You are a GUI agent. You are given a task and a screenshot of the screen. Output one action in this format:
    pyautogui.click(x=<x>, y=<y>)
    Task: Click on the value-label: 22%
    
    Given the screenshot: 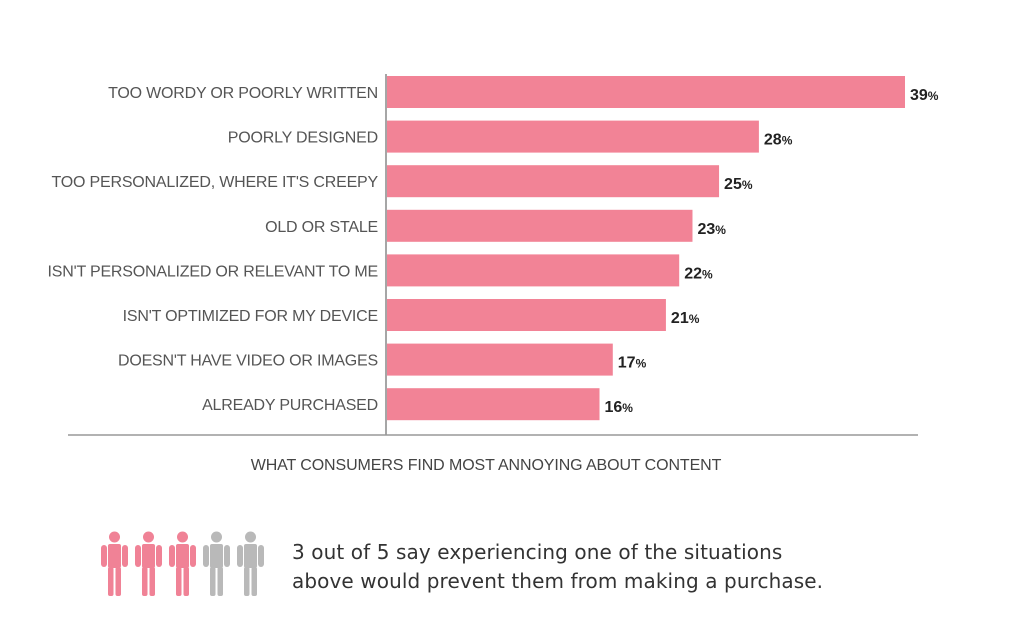 What is the action you would take?
    pyautogui.click(x=698, y=273)
    